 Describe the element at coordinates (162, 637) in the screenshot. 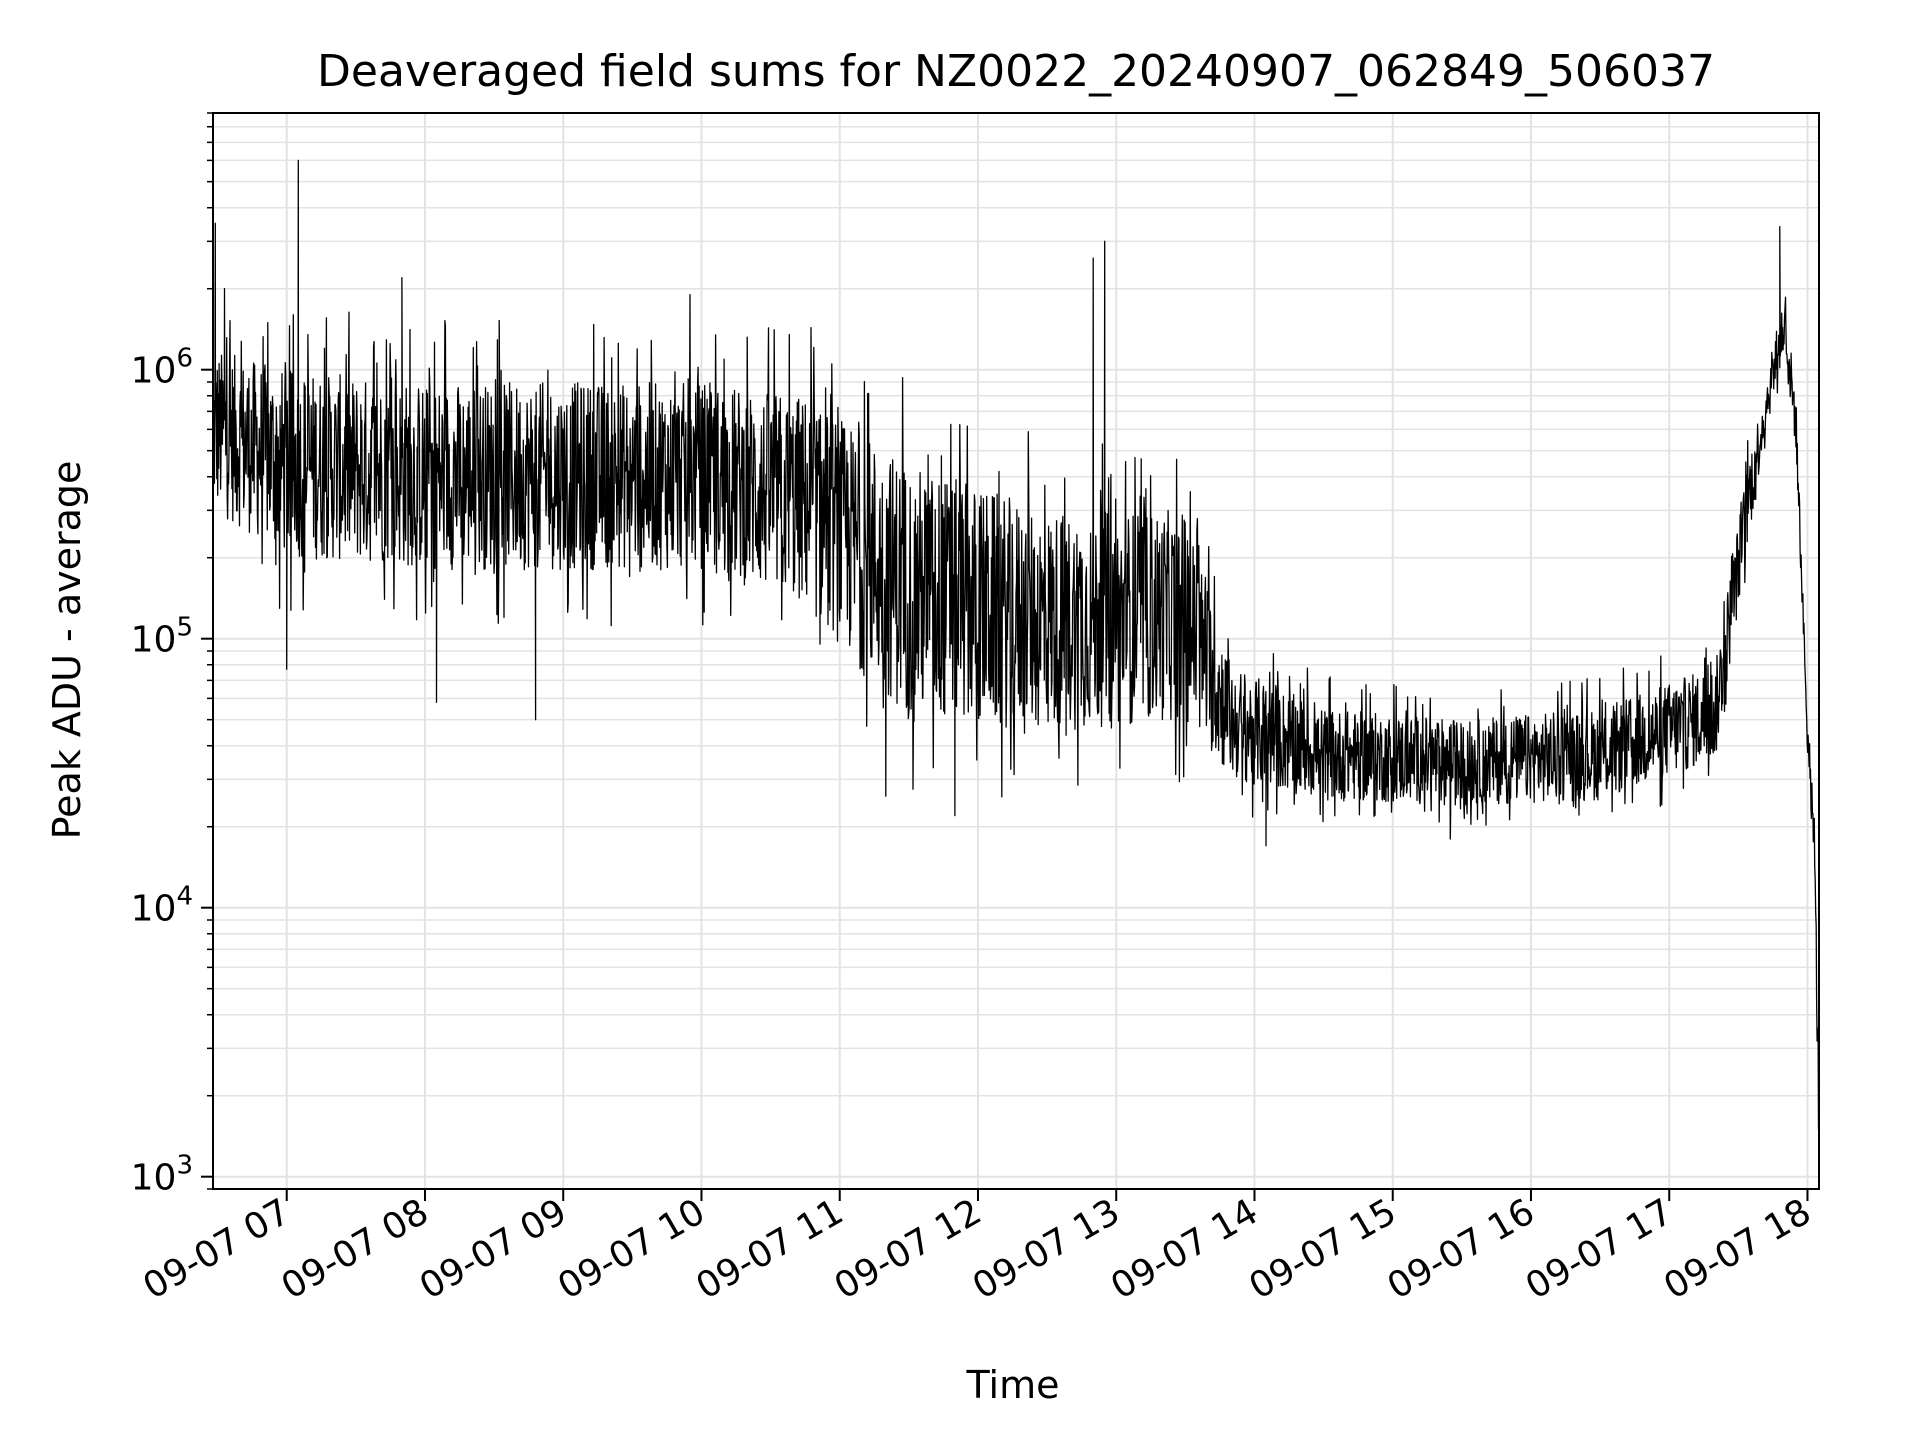

I see `y-tick-label: 10⁵` at that location.